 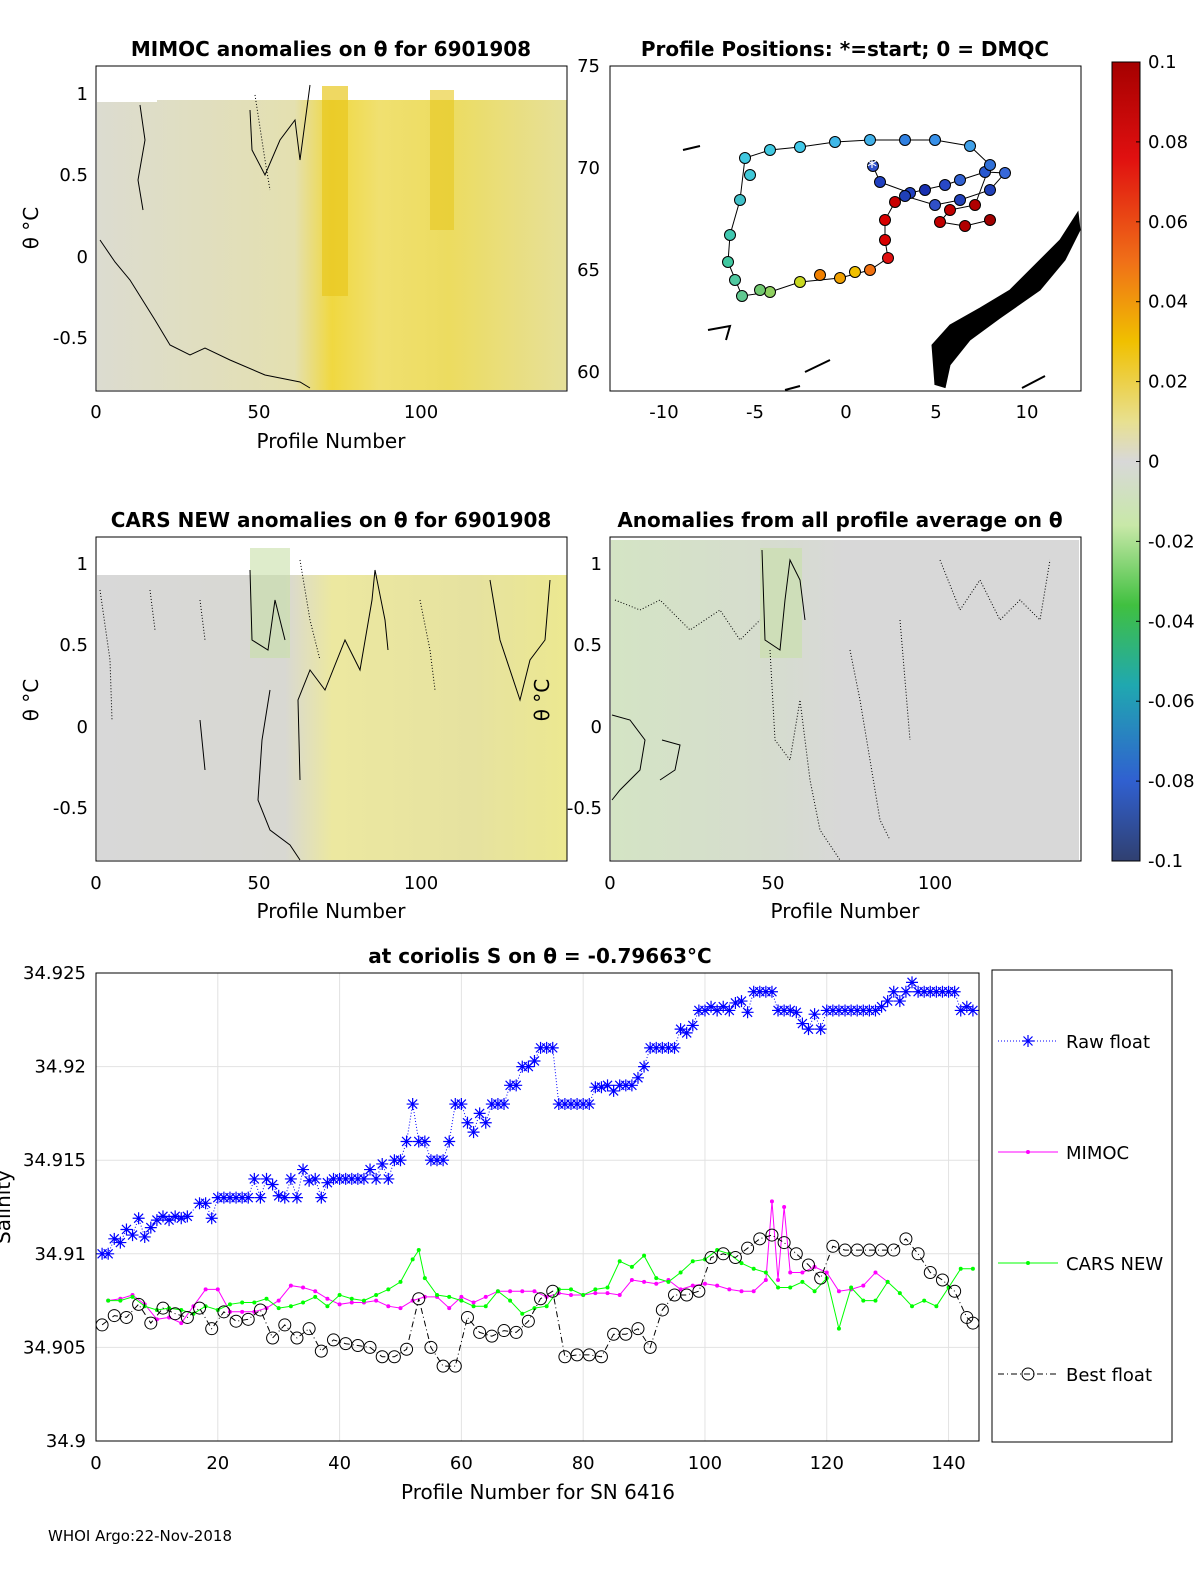 I want to click on map-frame, so click(x=845, y=228).